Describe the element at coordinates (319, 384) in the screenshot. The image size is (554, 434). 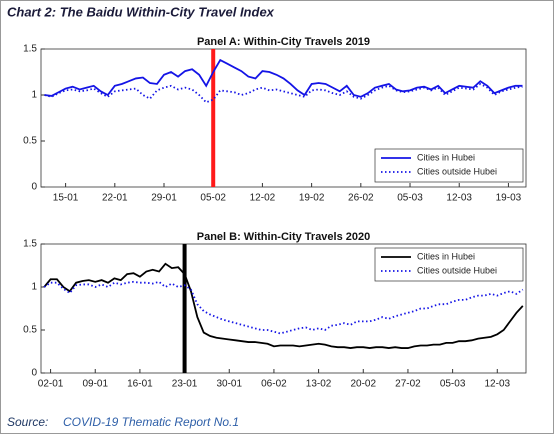
I see `x-tick-label: 13-02` at that location.